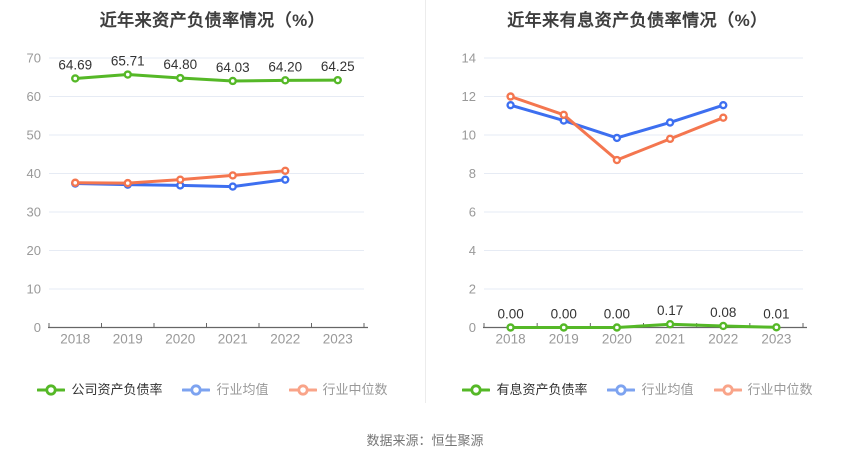 This screenshot has width=850, height=459. What do you see at coordinates (425, 440) in the screenshot?
I see `data-source-note: 数据来源：恒生聚源` at bounding box center [425, 440].